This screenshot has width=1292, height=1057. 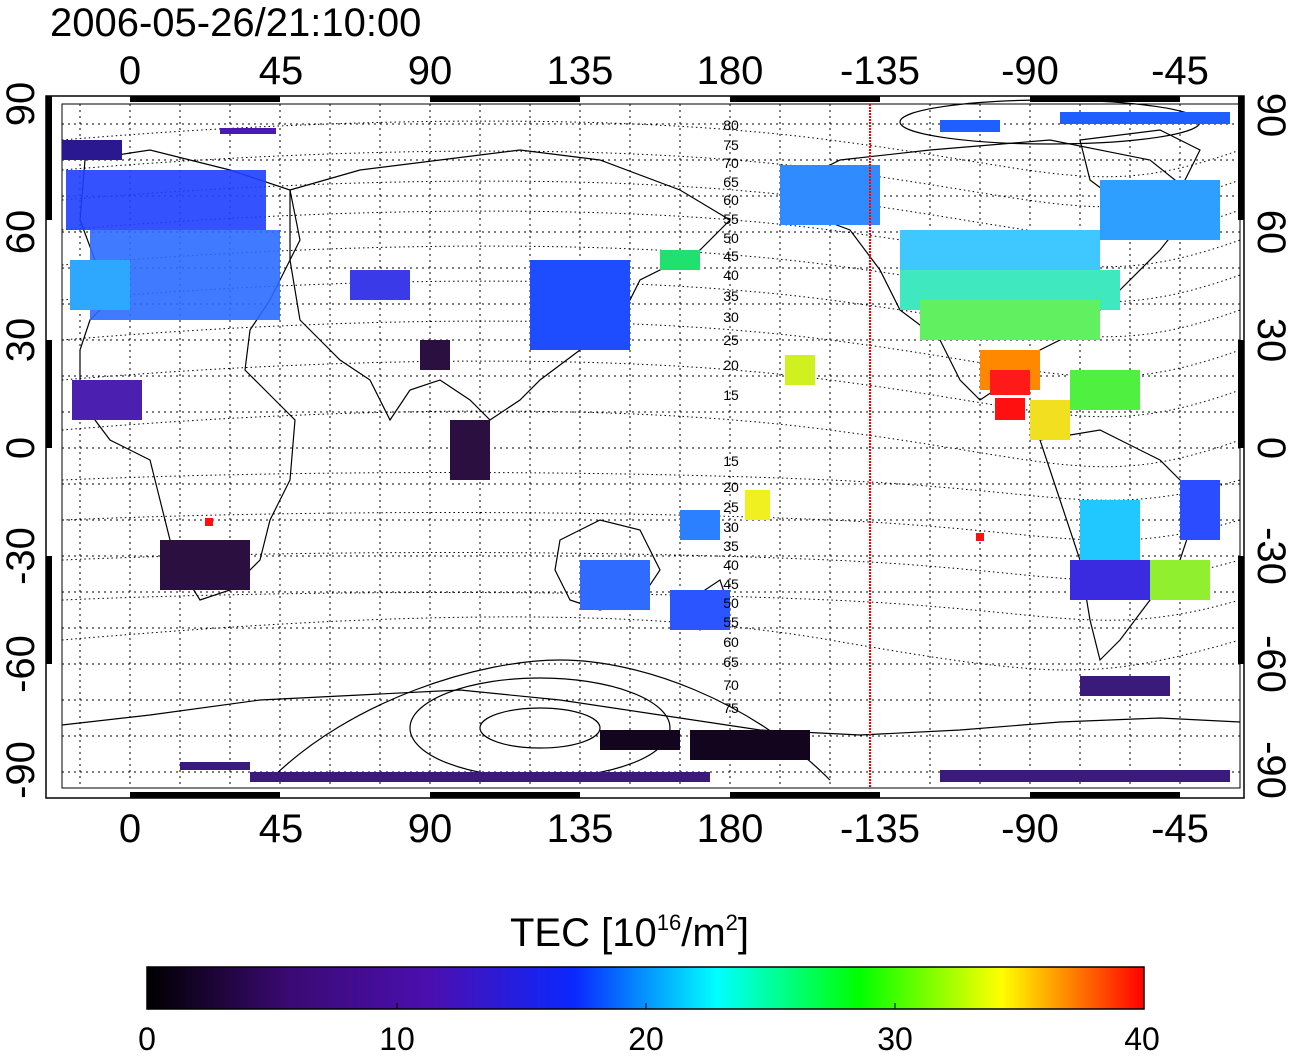 I want to click on colorbar-tick-label: 10, so click(x=397, y=1039).